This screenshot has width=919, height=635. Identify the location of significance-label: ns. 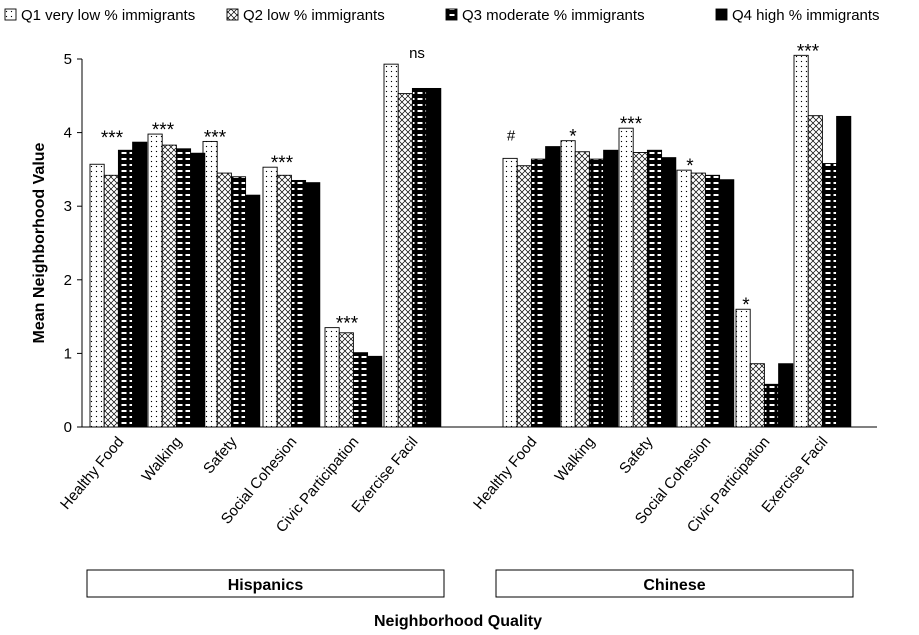
(417, 53).